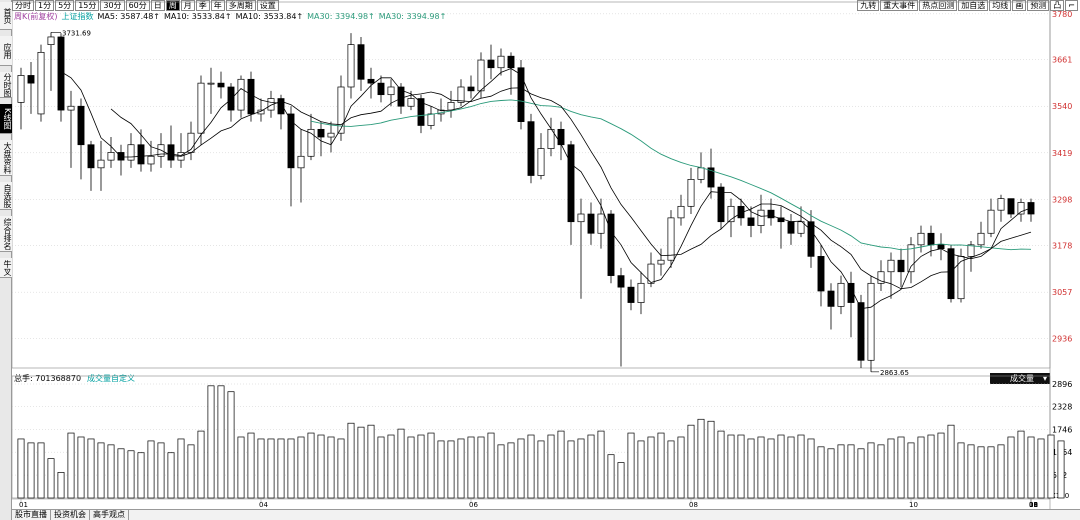 The image size is (1080, 520). Describe the element at coordinates (36, 16) in the screenshot. I see `chart-mode-label: 周K(前复权)` at that location.